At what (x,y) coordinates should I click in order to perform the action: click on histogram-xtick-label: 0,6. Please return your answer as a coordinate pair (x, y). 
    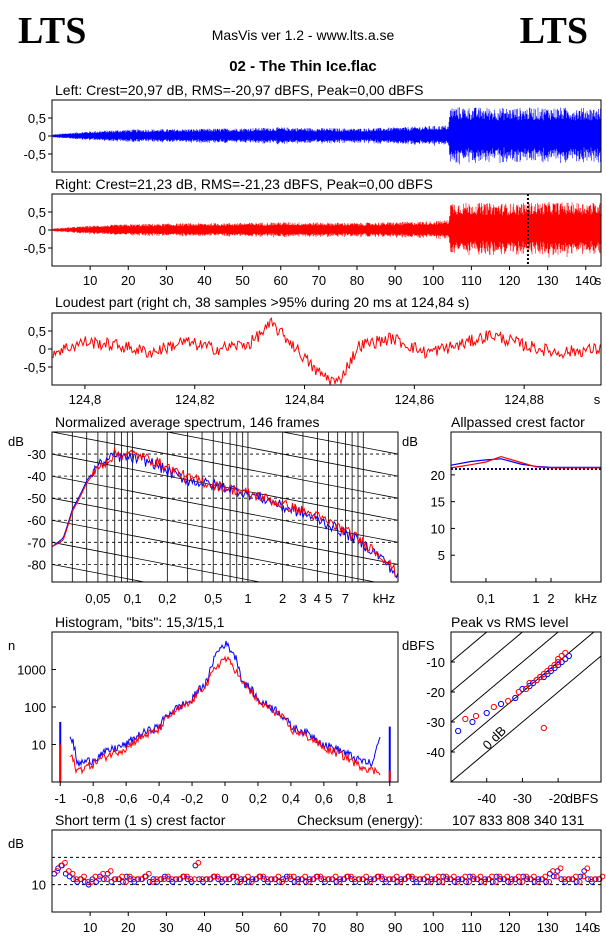
    Looking at the image, I should click on (324, 798).